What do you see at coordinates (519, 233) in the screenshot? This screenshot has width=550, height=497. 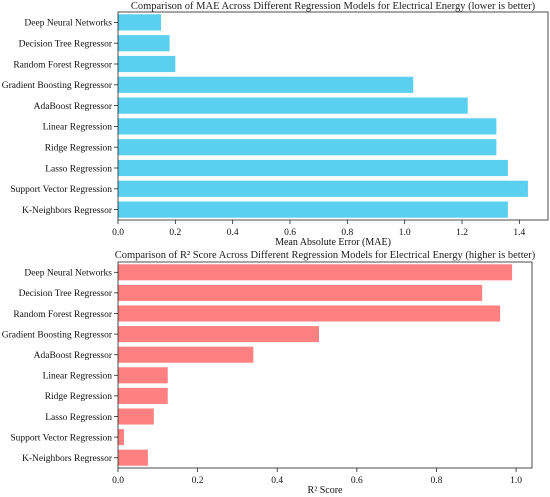 I see `mae-x-tick-label: 1.4` at bounding box center [519, 233].